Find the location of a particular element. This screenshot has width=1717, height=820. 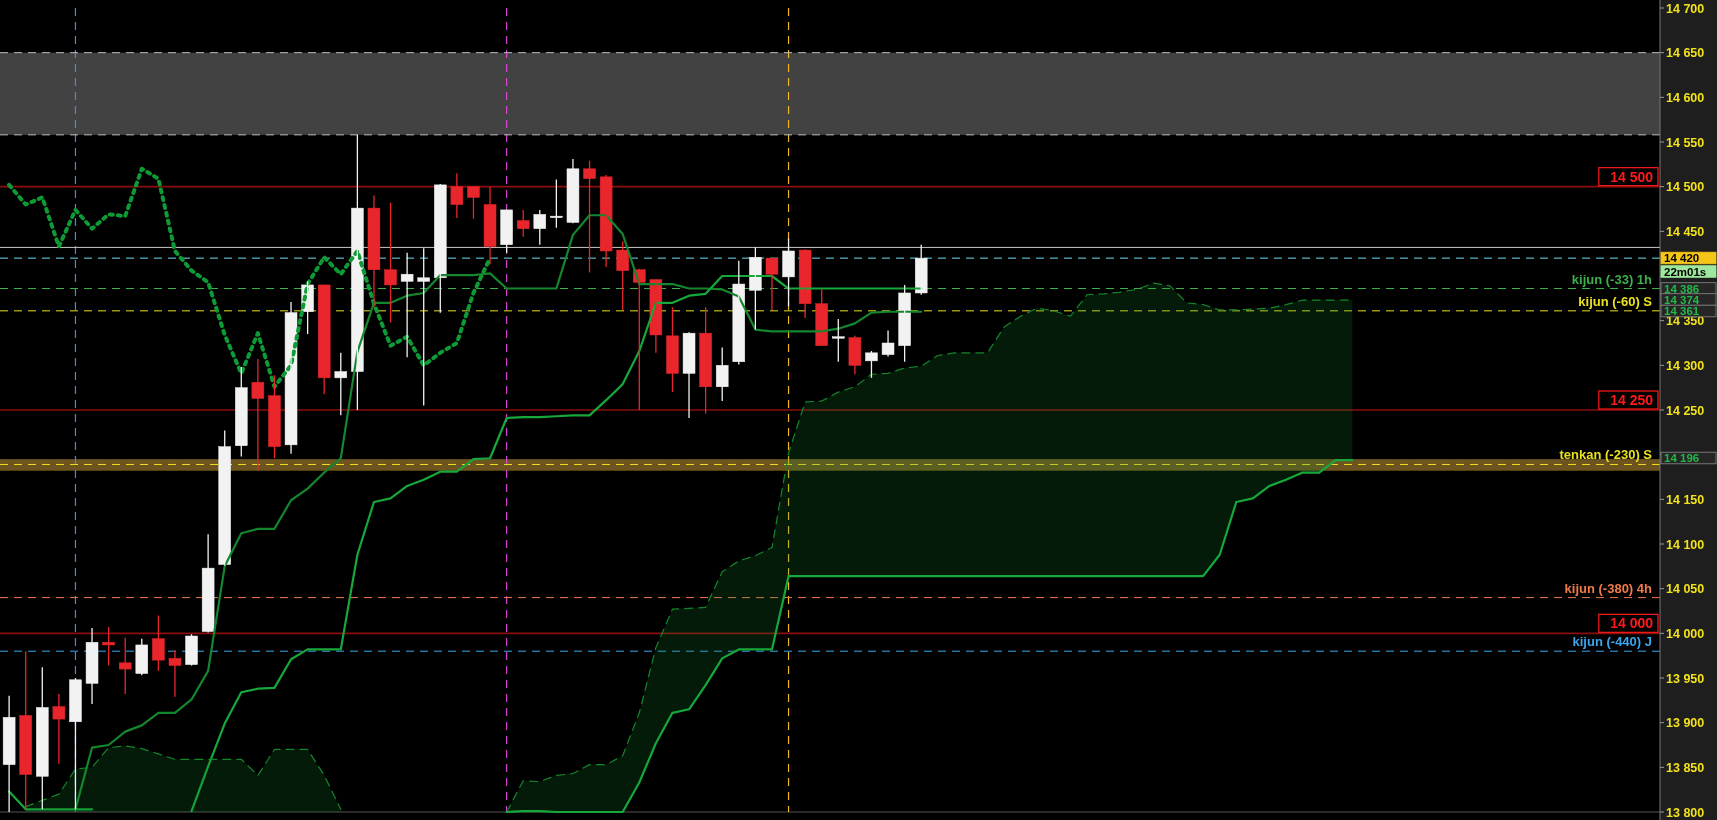

ref-line-label: kijun (-60) S is located at coordinates (1615, 301).